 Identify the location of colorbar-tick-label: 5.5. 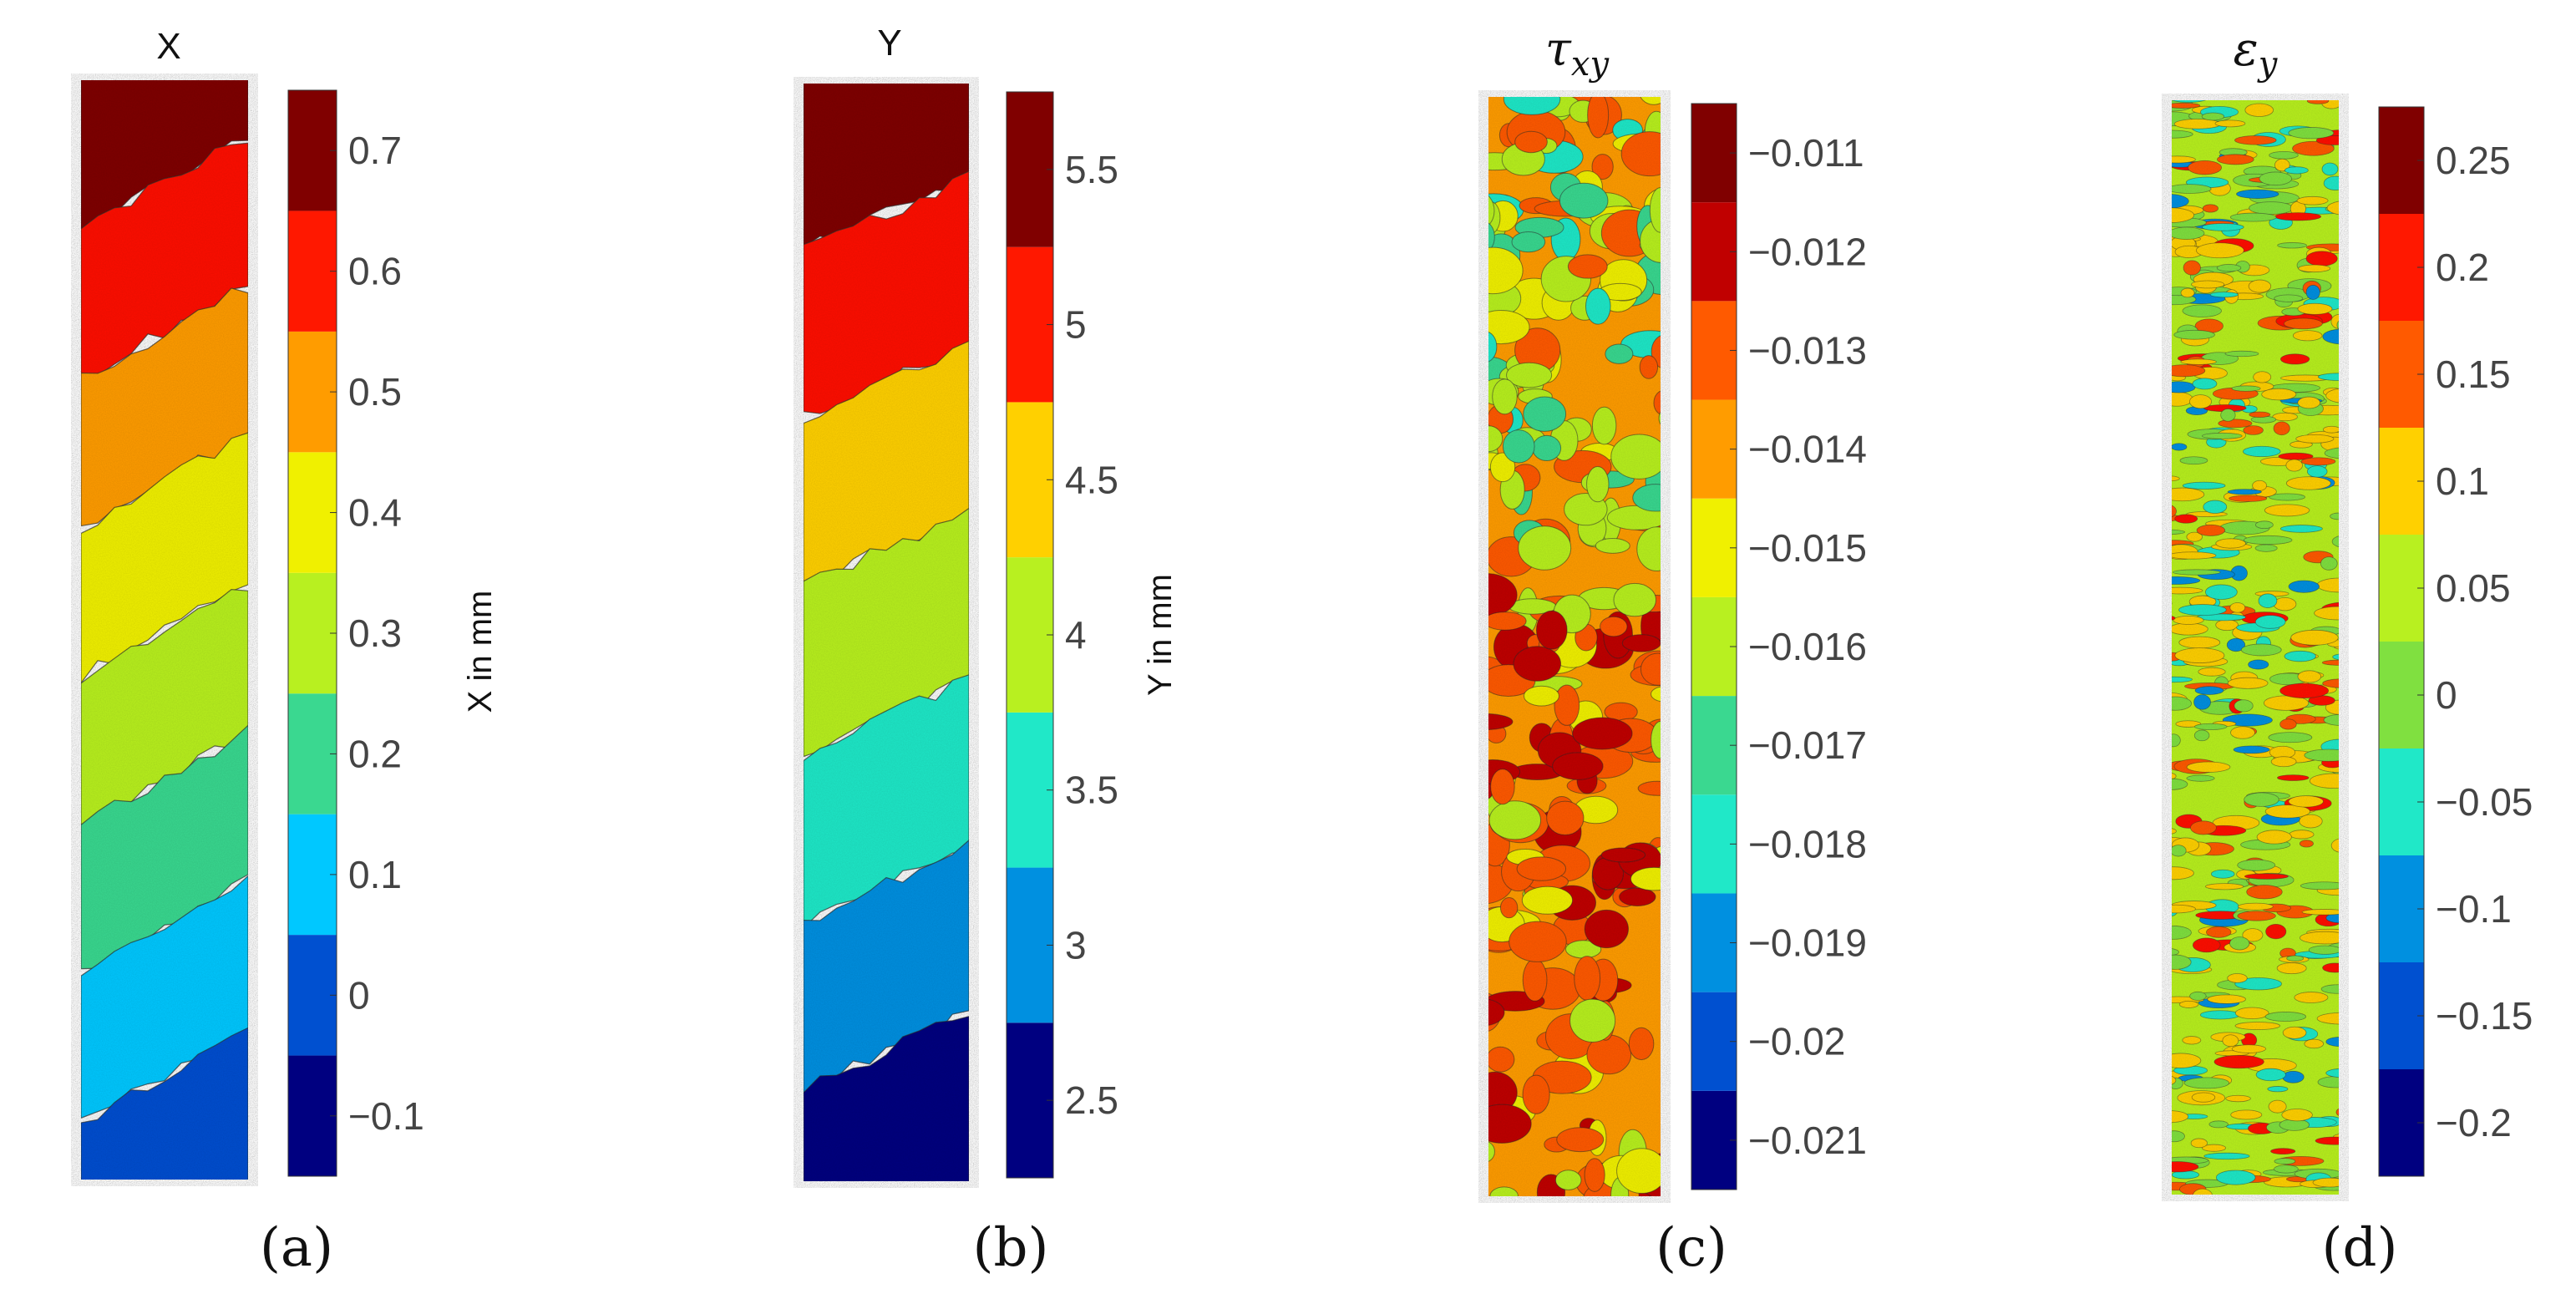
(1091, 169).